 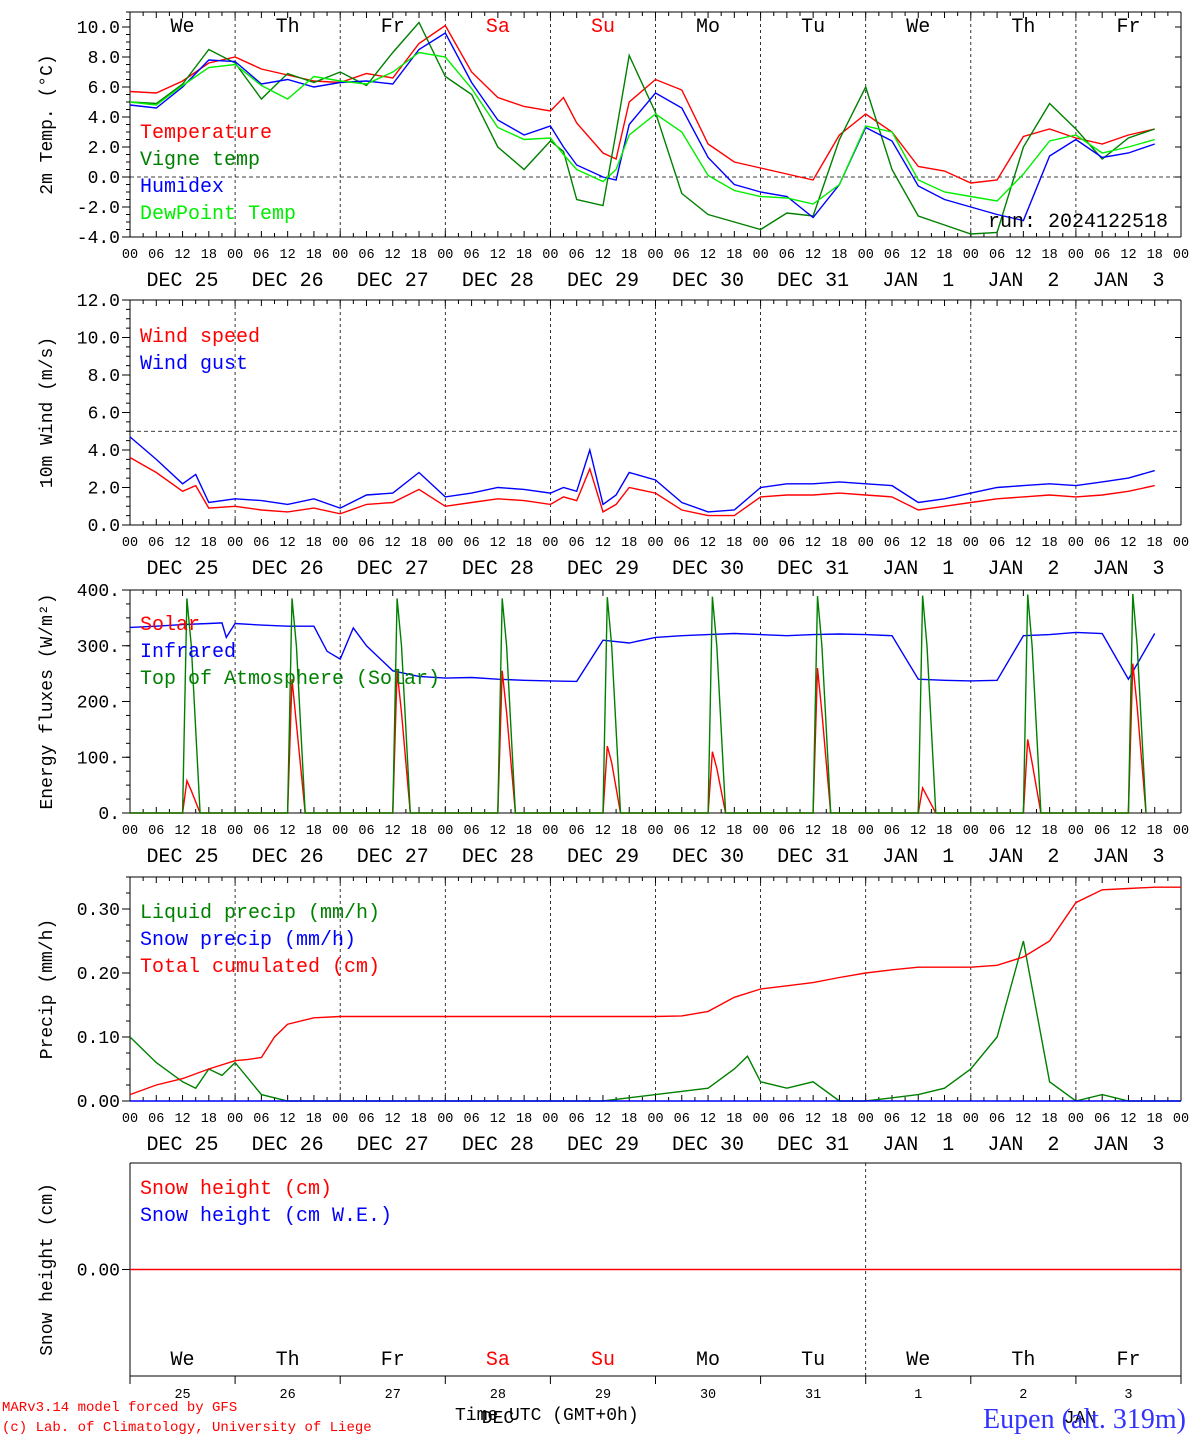 I want to click on day-number: 25, so click(x=182, y=1395).